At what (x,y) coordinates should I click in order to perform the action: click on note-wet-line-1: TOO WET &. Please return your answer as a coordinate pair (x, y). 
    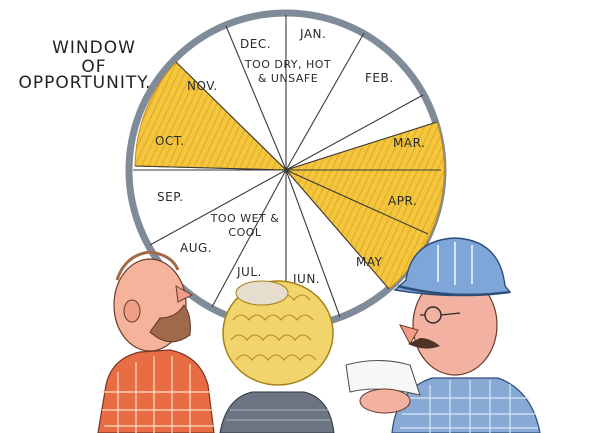
    Looking at the image, I should click on (245, 218).